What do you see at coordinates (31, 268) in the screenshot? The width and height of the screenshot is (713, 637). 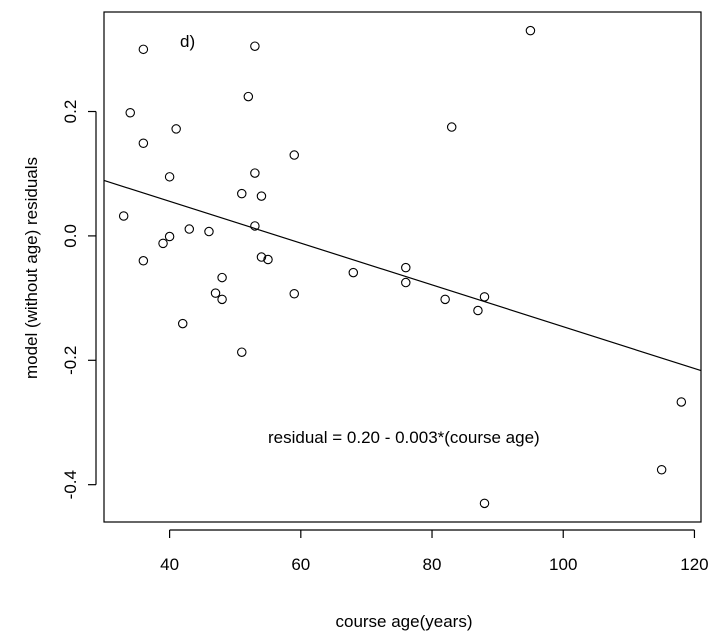 I see `y-axis-label: model (without age) residuals` at bounding box center [31, 268].